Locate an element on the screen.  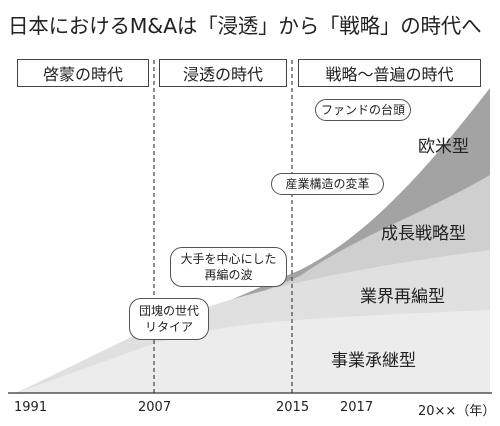
year-future: 20××（年） is located at coordinates (457, 411).